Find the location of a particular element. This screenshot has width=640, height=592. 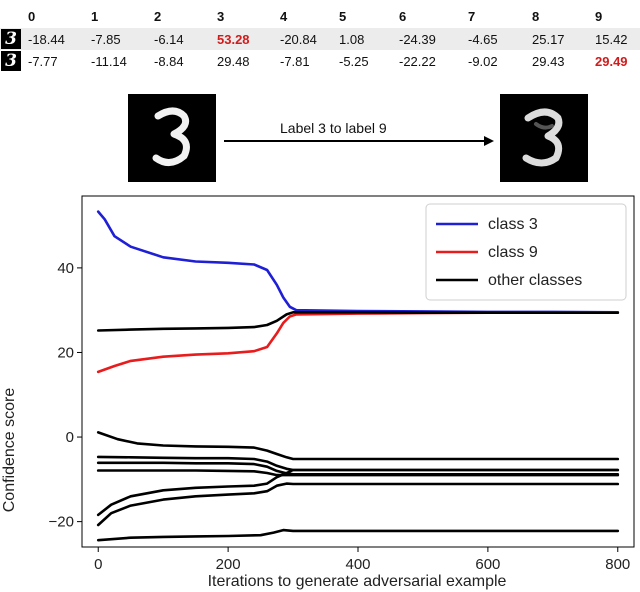

table-cell: -7.85 is located at coordinates (122, 39).